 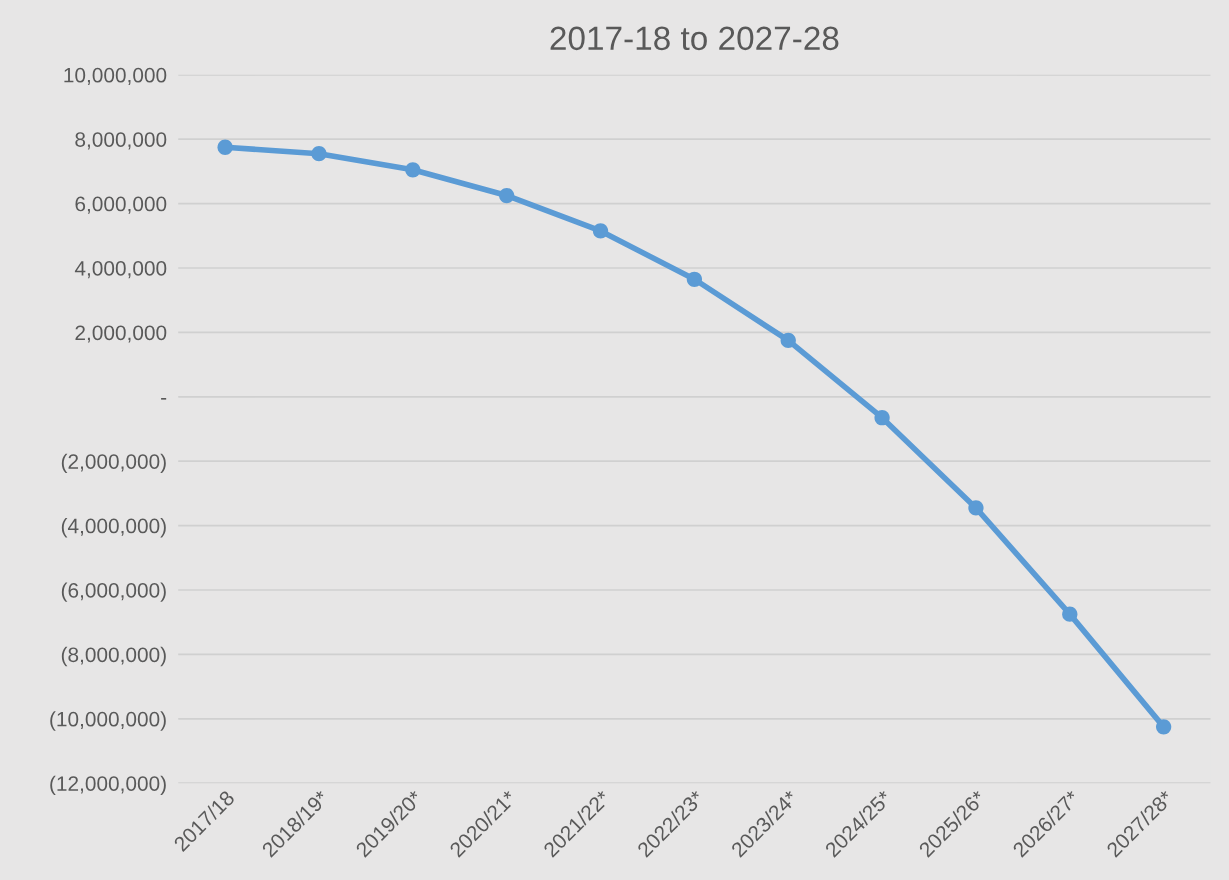 I want to click on y-tick-label: 8,000,000, so click(x=121, y=141).